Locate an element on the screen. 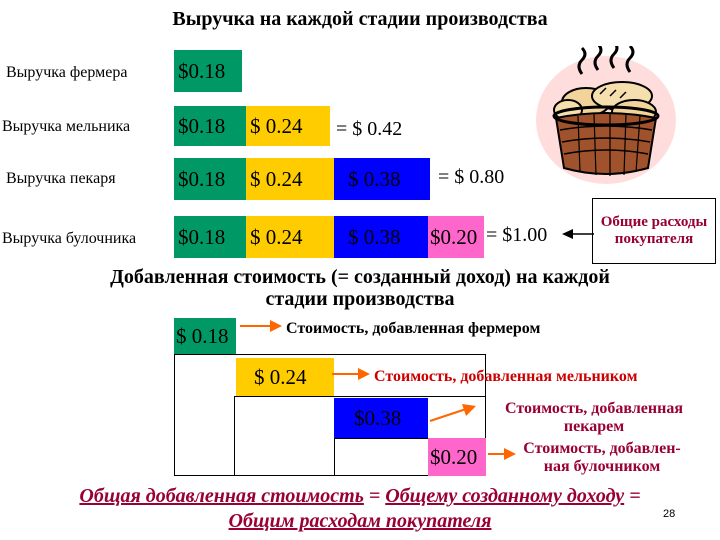  slide-number: 28 is located at coordinates (669, 514).